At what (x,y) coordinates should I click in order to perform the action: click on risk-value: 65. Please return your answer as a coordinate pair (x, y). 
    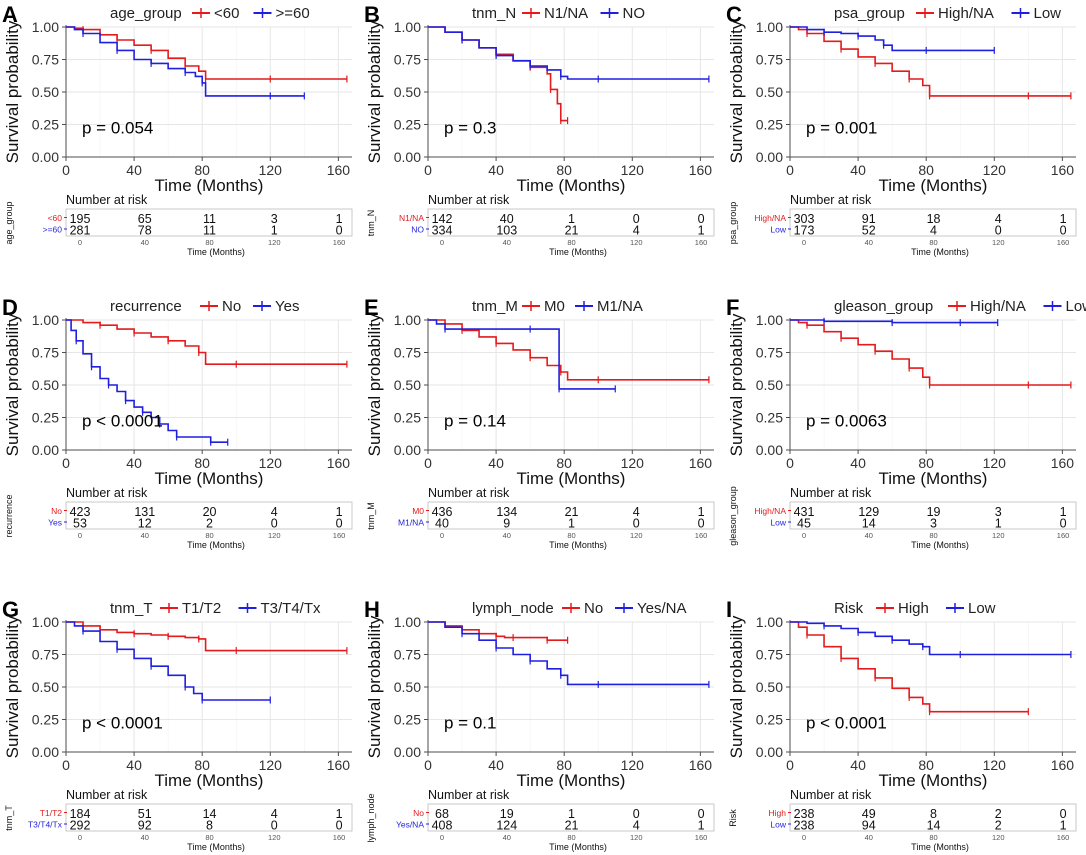
    Looking at the image, I should click on (145, 219).